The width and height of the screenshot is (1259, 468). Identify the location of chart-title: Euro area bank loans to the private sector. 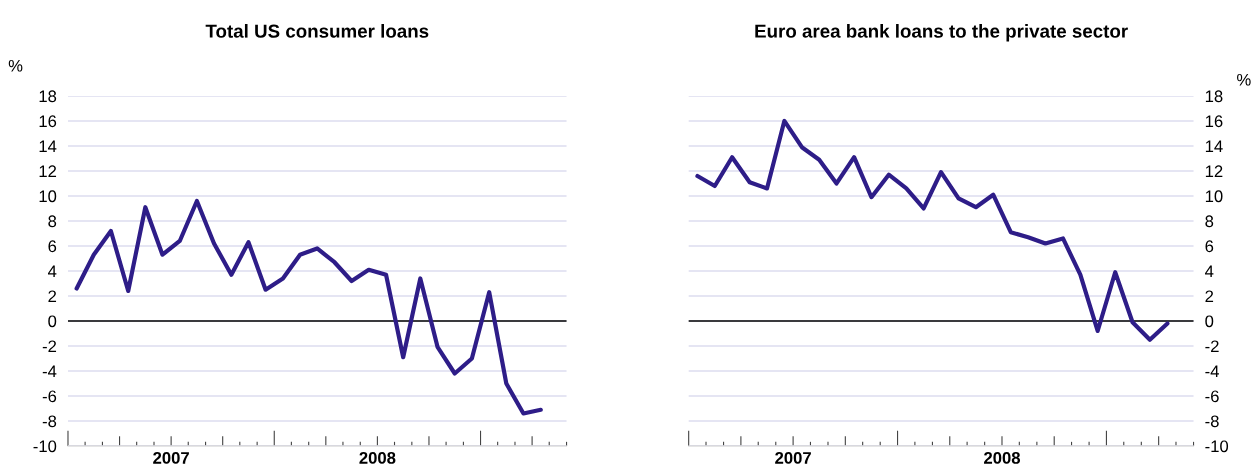
(941, 33).